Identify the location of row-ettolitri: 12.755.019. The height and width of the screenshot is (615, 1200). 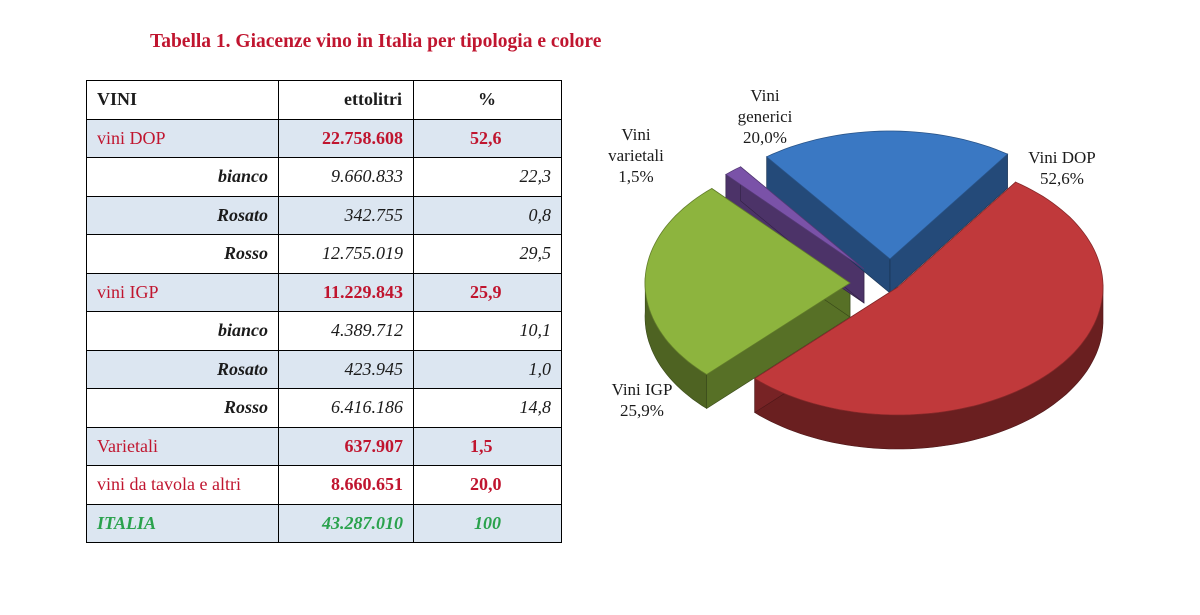
(346, 254).